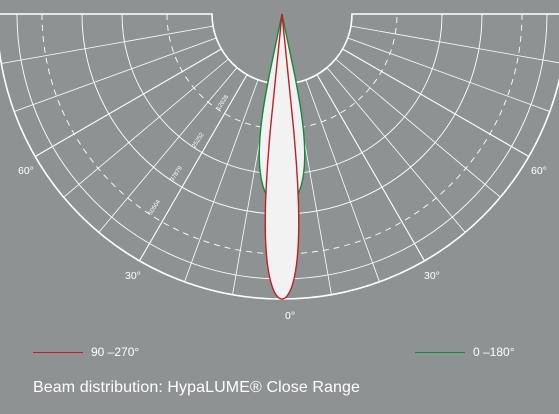 This screenshot has width=559, height=414. What do you see at coordinates (58, 352) in the screenshot?
I see `legend-swatch-red` at bounding box center [58, 352].